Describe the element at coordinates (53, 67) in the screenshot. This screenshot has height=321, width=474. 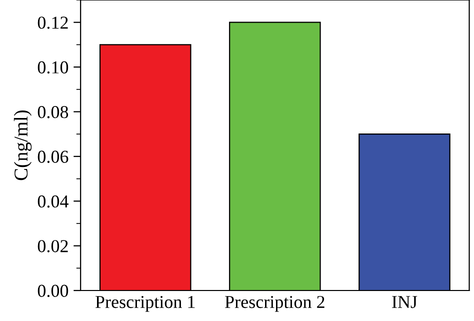
I see `y-tick-label: 0.10` at that location.